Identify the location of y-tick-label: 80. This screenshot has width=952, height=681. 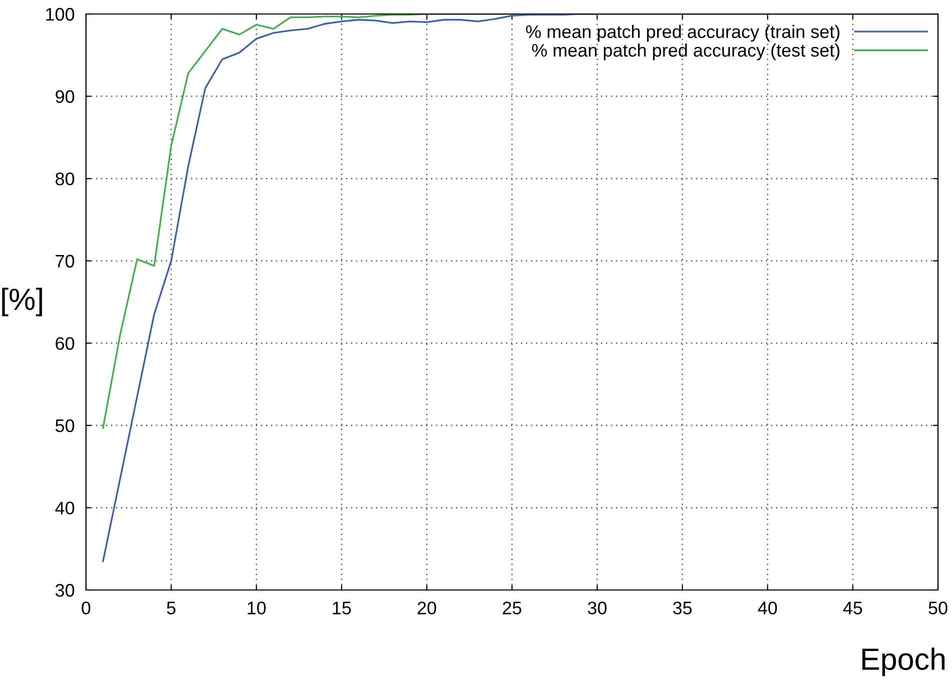
(65, 179).